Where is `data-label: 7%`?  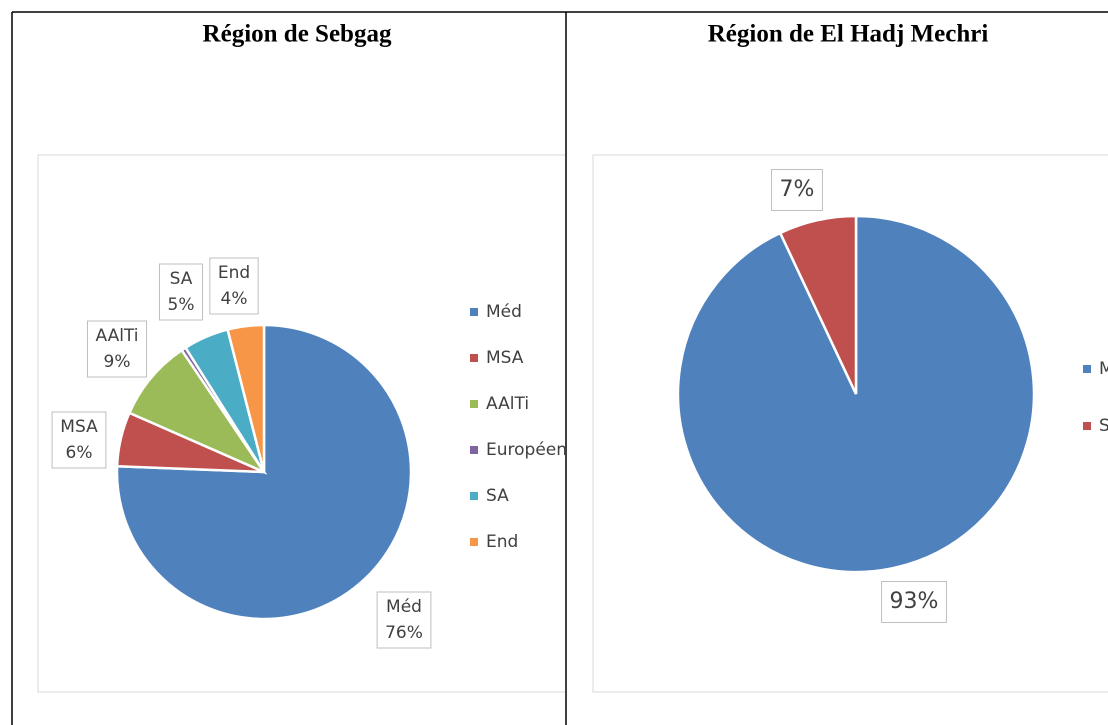
data-label: 7% is located at coordinates (797, 190).